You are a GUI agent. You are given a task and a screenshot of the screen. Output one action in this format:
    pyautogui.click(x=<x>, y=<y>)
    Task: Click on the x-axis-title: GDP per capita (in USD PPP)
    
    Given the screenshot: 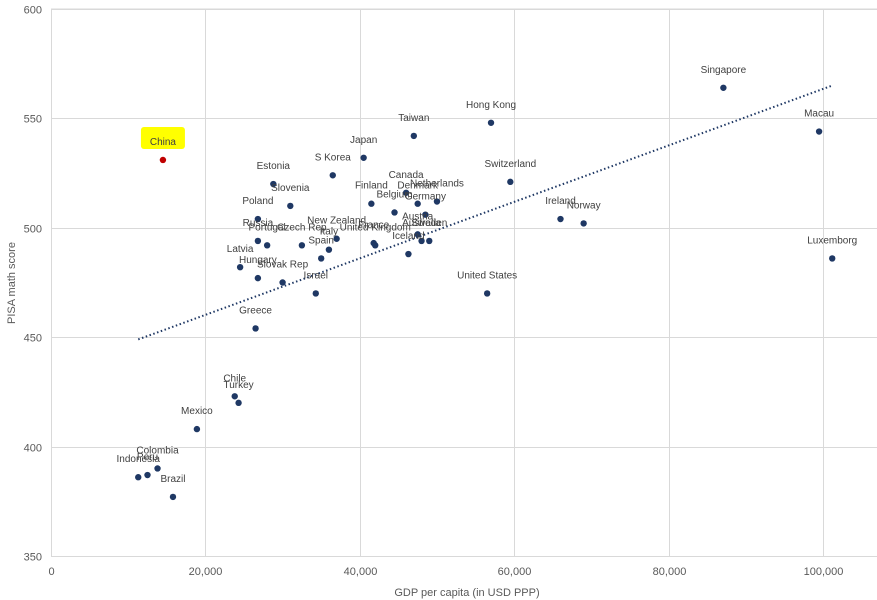 What is the action you would take?
    pyautogui.click(x=466, y=593)
    